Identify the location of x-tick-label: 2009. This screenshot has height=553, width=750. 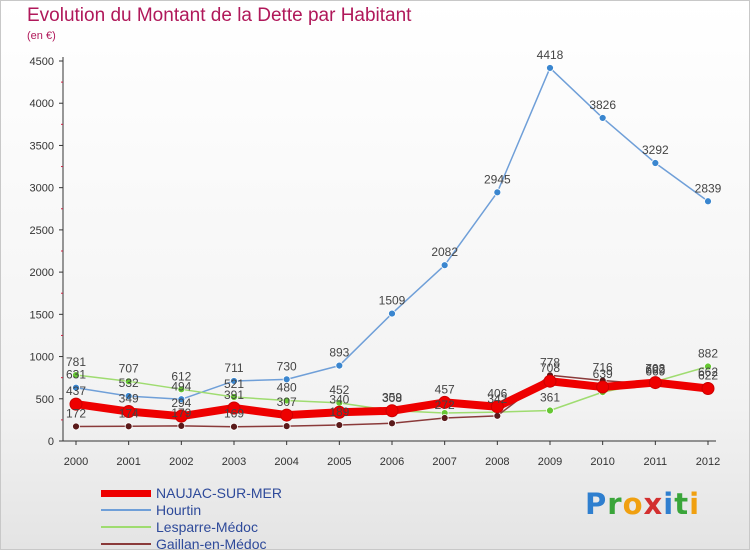
(550, 462).